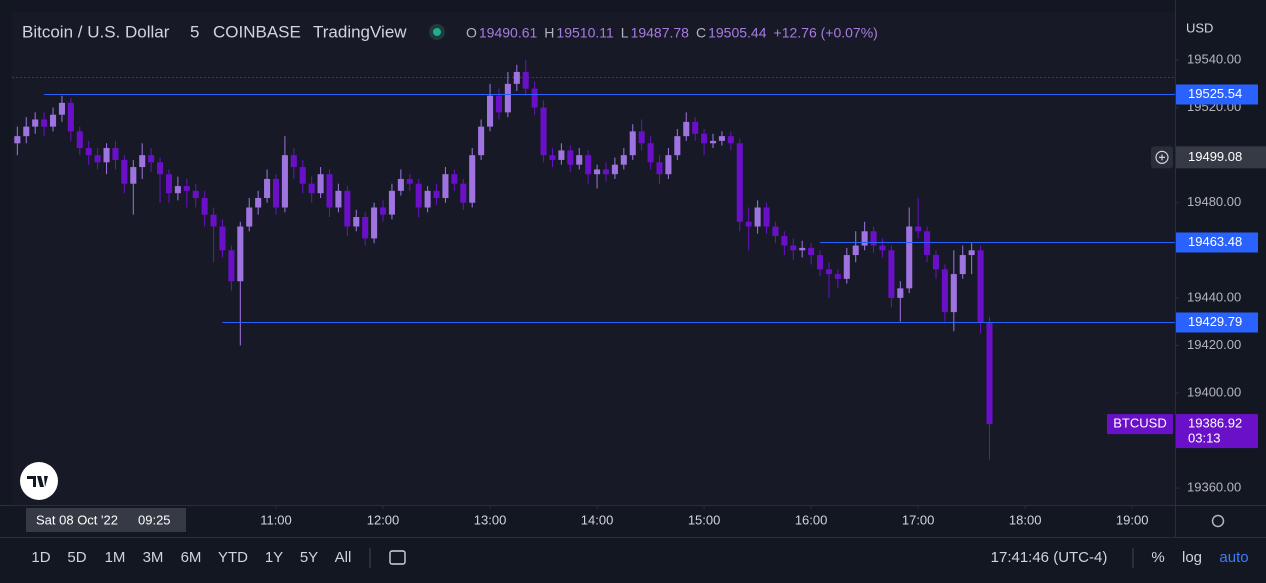 This screenshot has width=1266, height=583. What do you see at coordinates (276, 519) in the screenshot?
I see `x-tick-label: 11:00` at bounding box center [276, 519].